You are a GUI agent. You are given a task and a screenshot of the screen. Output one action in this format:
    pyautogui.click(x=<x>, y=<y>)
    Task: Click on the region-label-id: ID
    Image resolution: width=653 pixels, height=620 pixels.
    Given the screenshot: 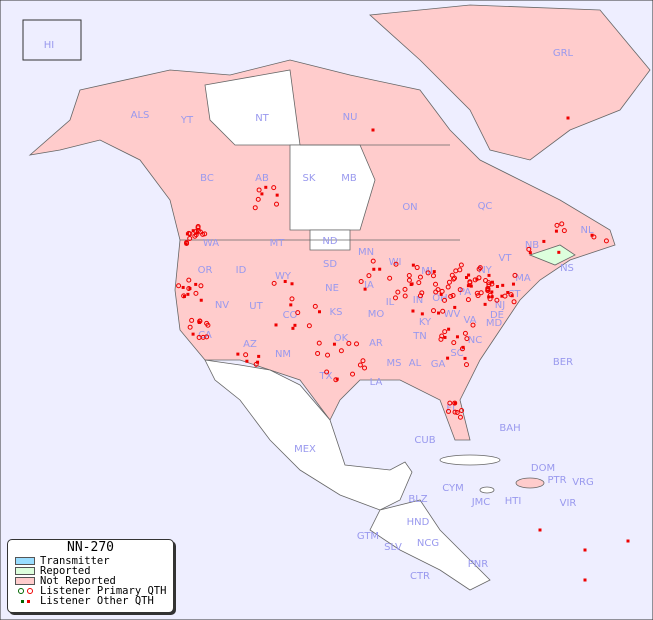 What is the action you would take?
    pyautogui.click(x=241, y=270)
    